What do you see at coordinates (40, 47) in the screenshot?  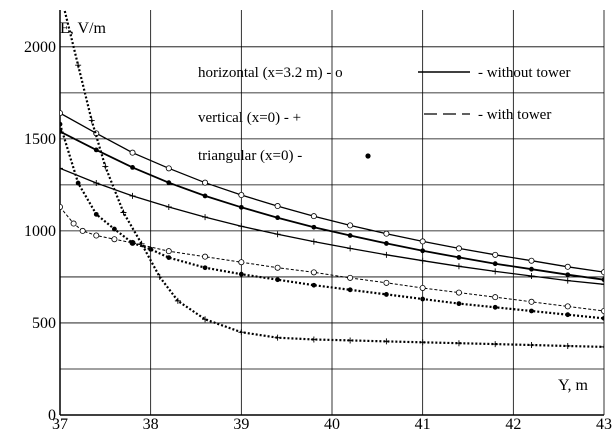 I see `y-tick-label: 2000` at bounding box center [40, 47].